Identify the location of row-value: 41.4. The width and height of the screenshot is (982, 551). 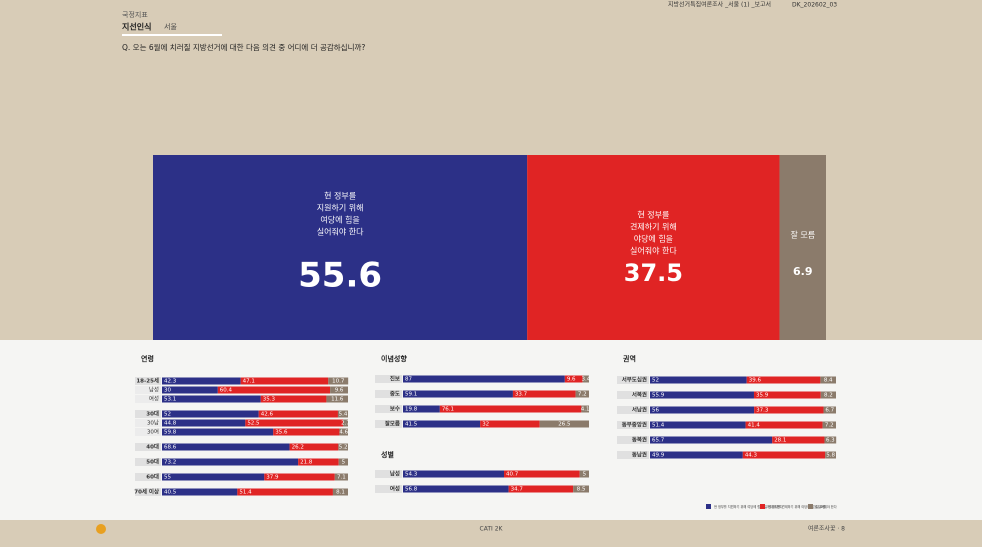
(754, 426).